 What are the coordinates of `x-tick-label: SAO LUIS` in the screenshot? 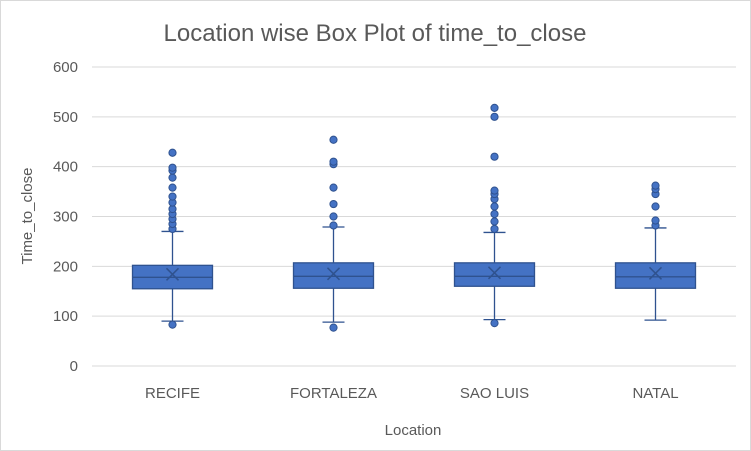 It's located at (494, 393).